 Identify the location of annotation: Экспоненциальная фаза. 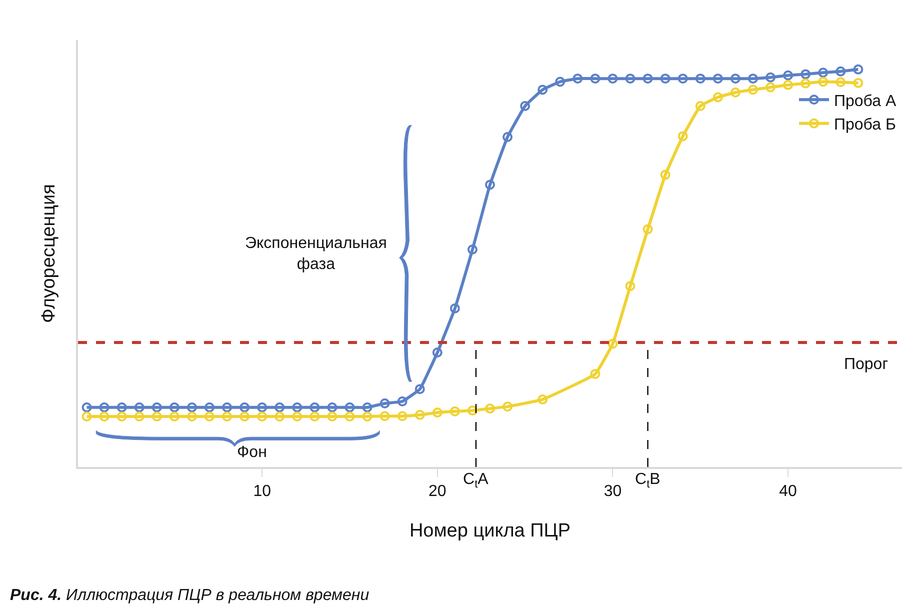
(316, 254).